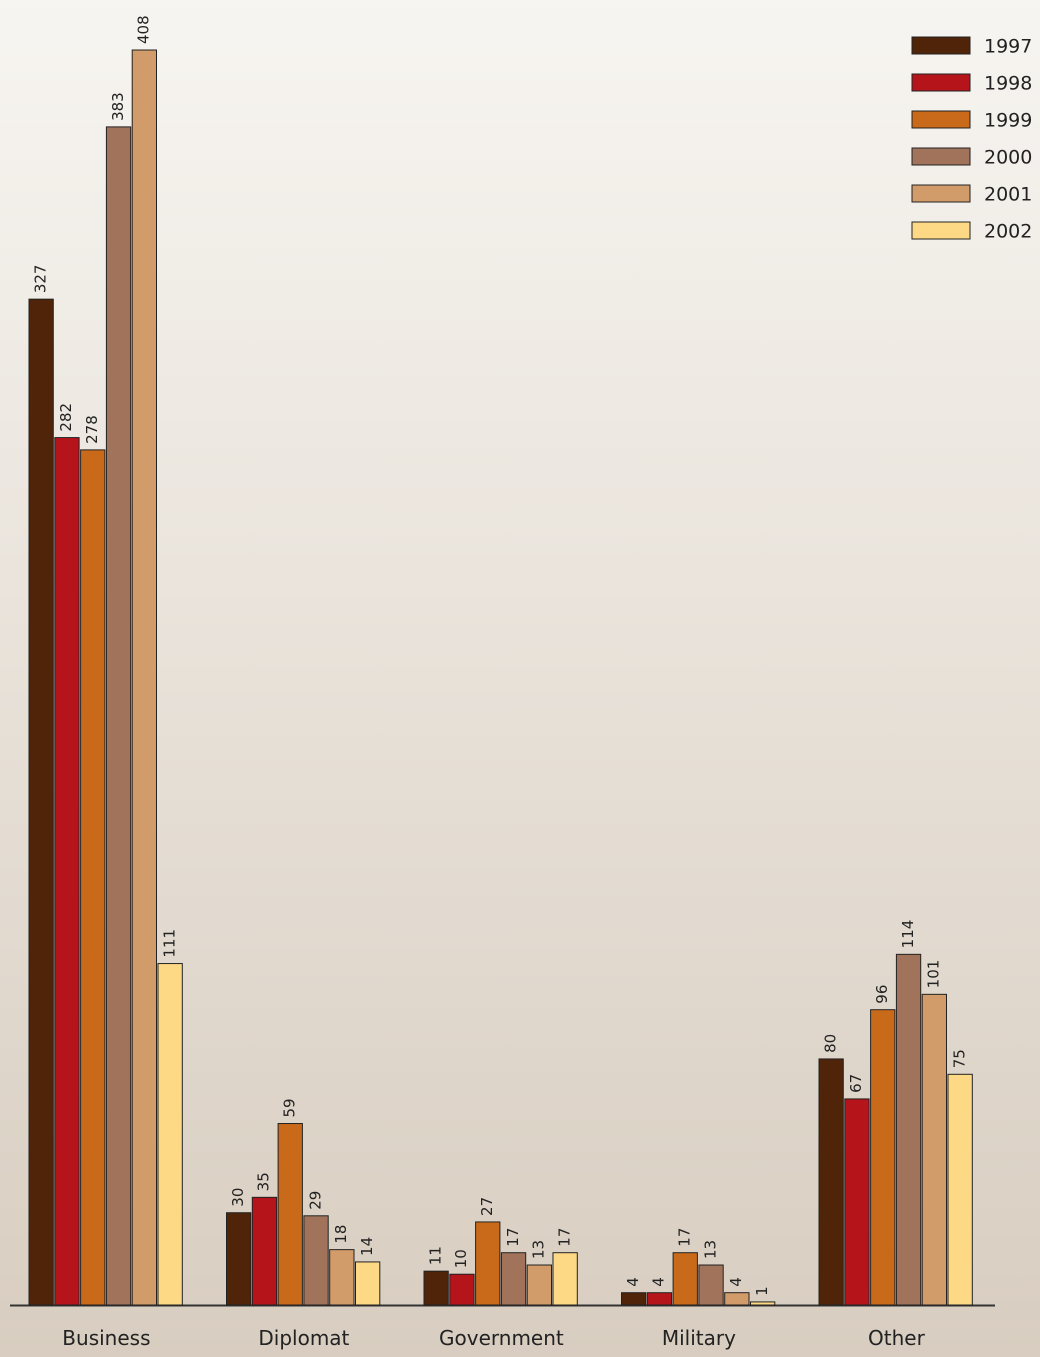 This screenshot has height=1357, width=1040. Describe the element at coordinates (238, 1197) in the screenshot. I see `value-label: 30` at that location.